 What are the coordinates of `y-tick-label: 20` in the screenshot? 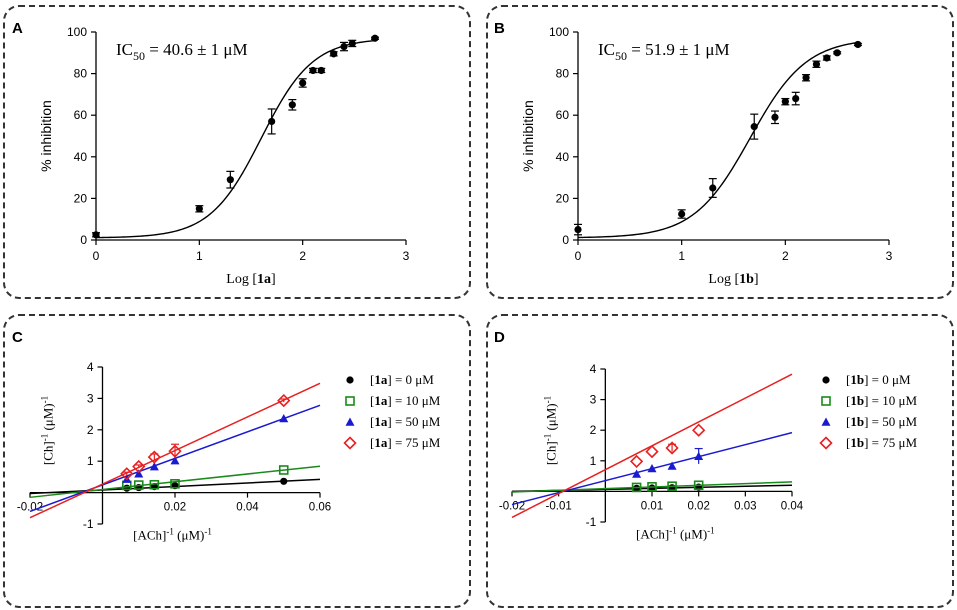 It's located at (563, 198).